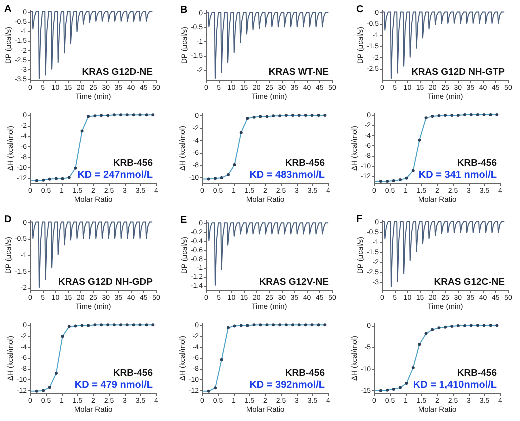 The image size is (520, 421). I want to click on annotation: KD = 392nmol/L, so click(287, 385).